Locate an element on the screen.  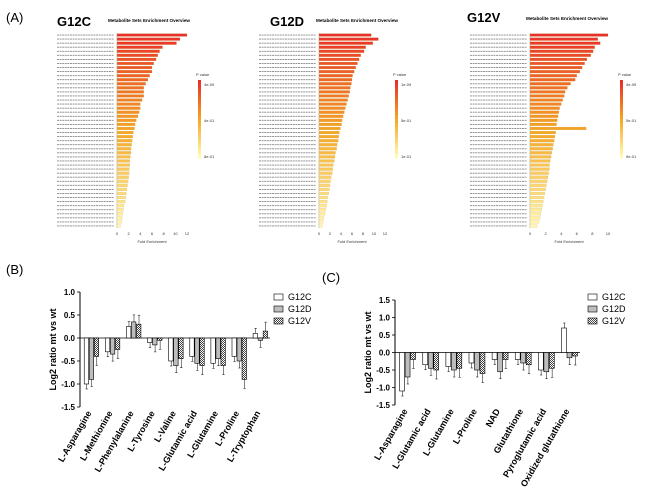
panel-b-label: (B) is located at coordinates (15, 269).